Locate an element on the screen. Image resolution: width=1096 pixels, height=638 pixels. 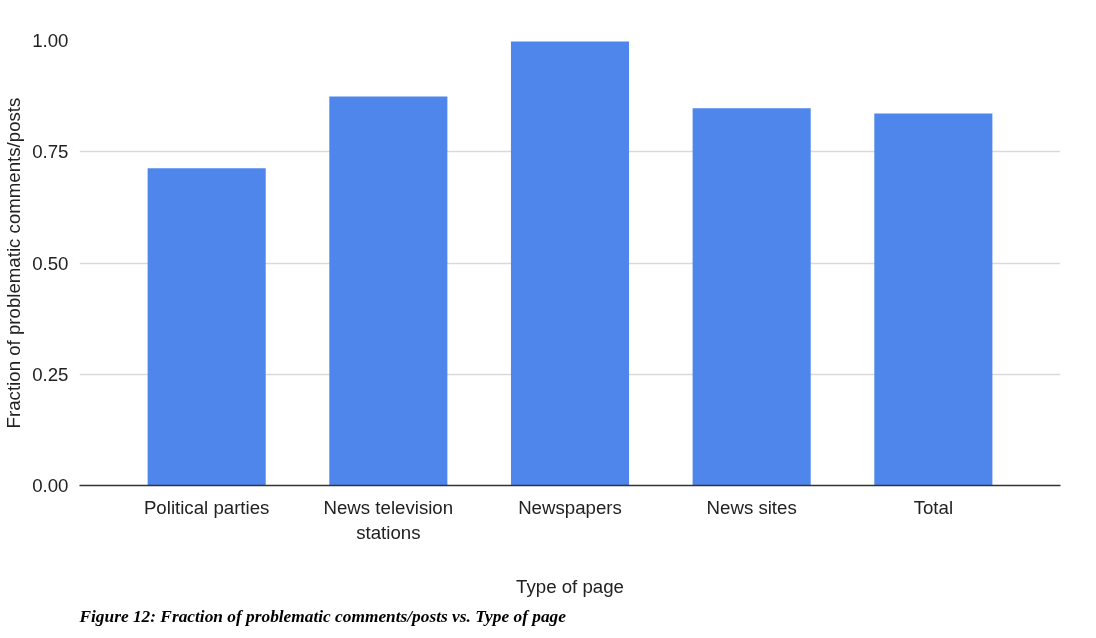
y-tick-label: 0.00 is located at coordinates (50, 485).